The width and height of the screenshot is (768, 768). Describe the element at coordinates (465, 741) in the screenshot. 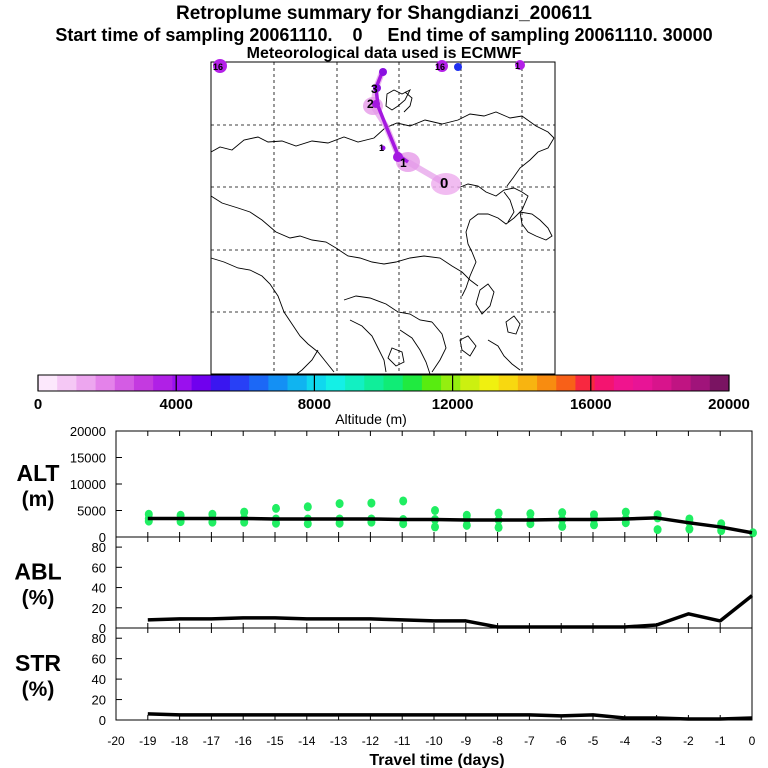

I see `x-tick-label: -9` at that location.